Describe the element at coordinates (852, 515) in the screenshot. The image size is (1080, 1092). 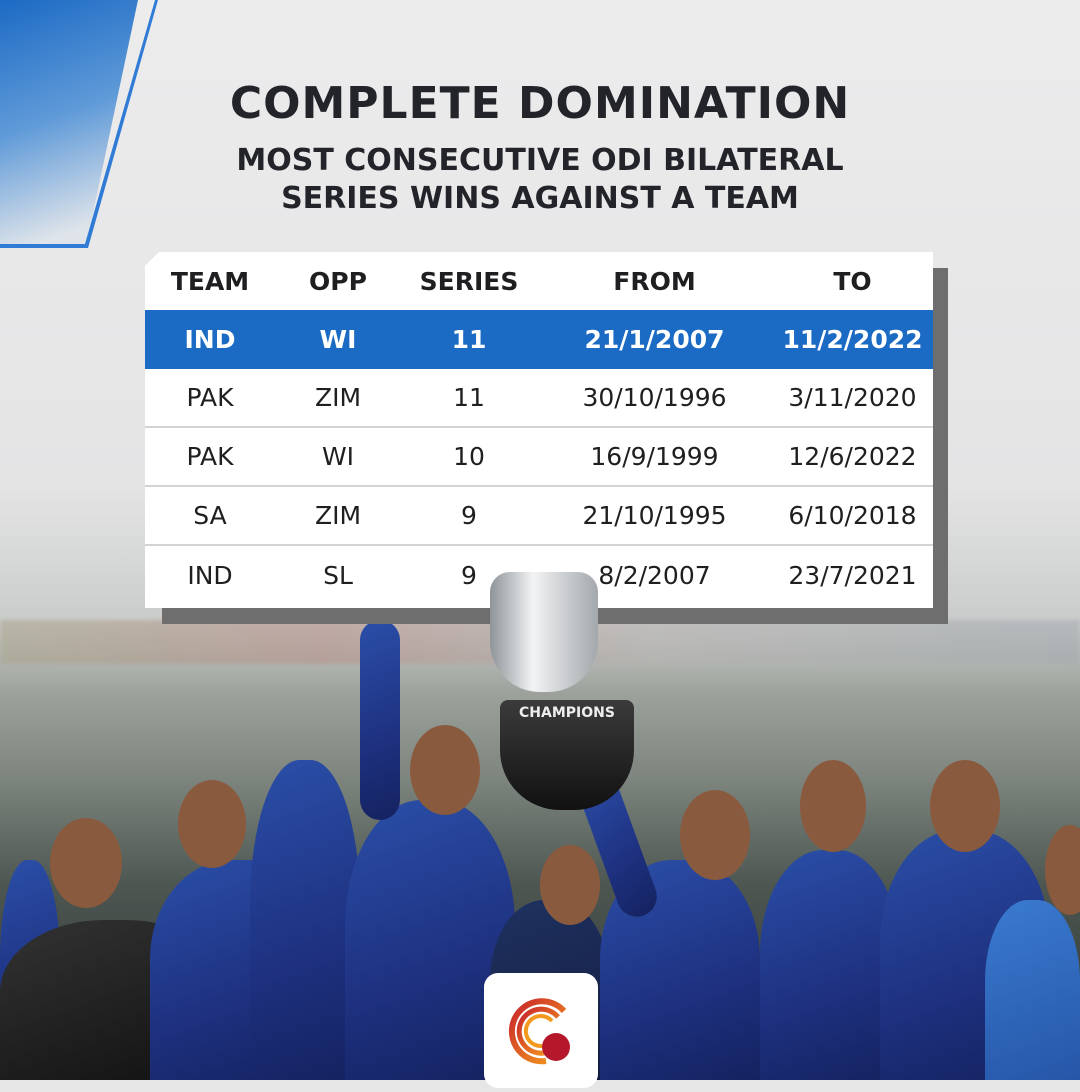
I see `cell-to: 6/10/2018` at that location.